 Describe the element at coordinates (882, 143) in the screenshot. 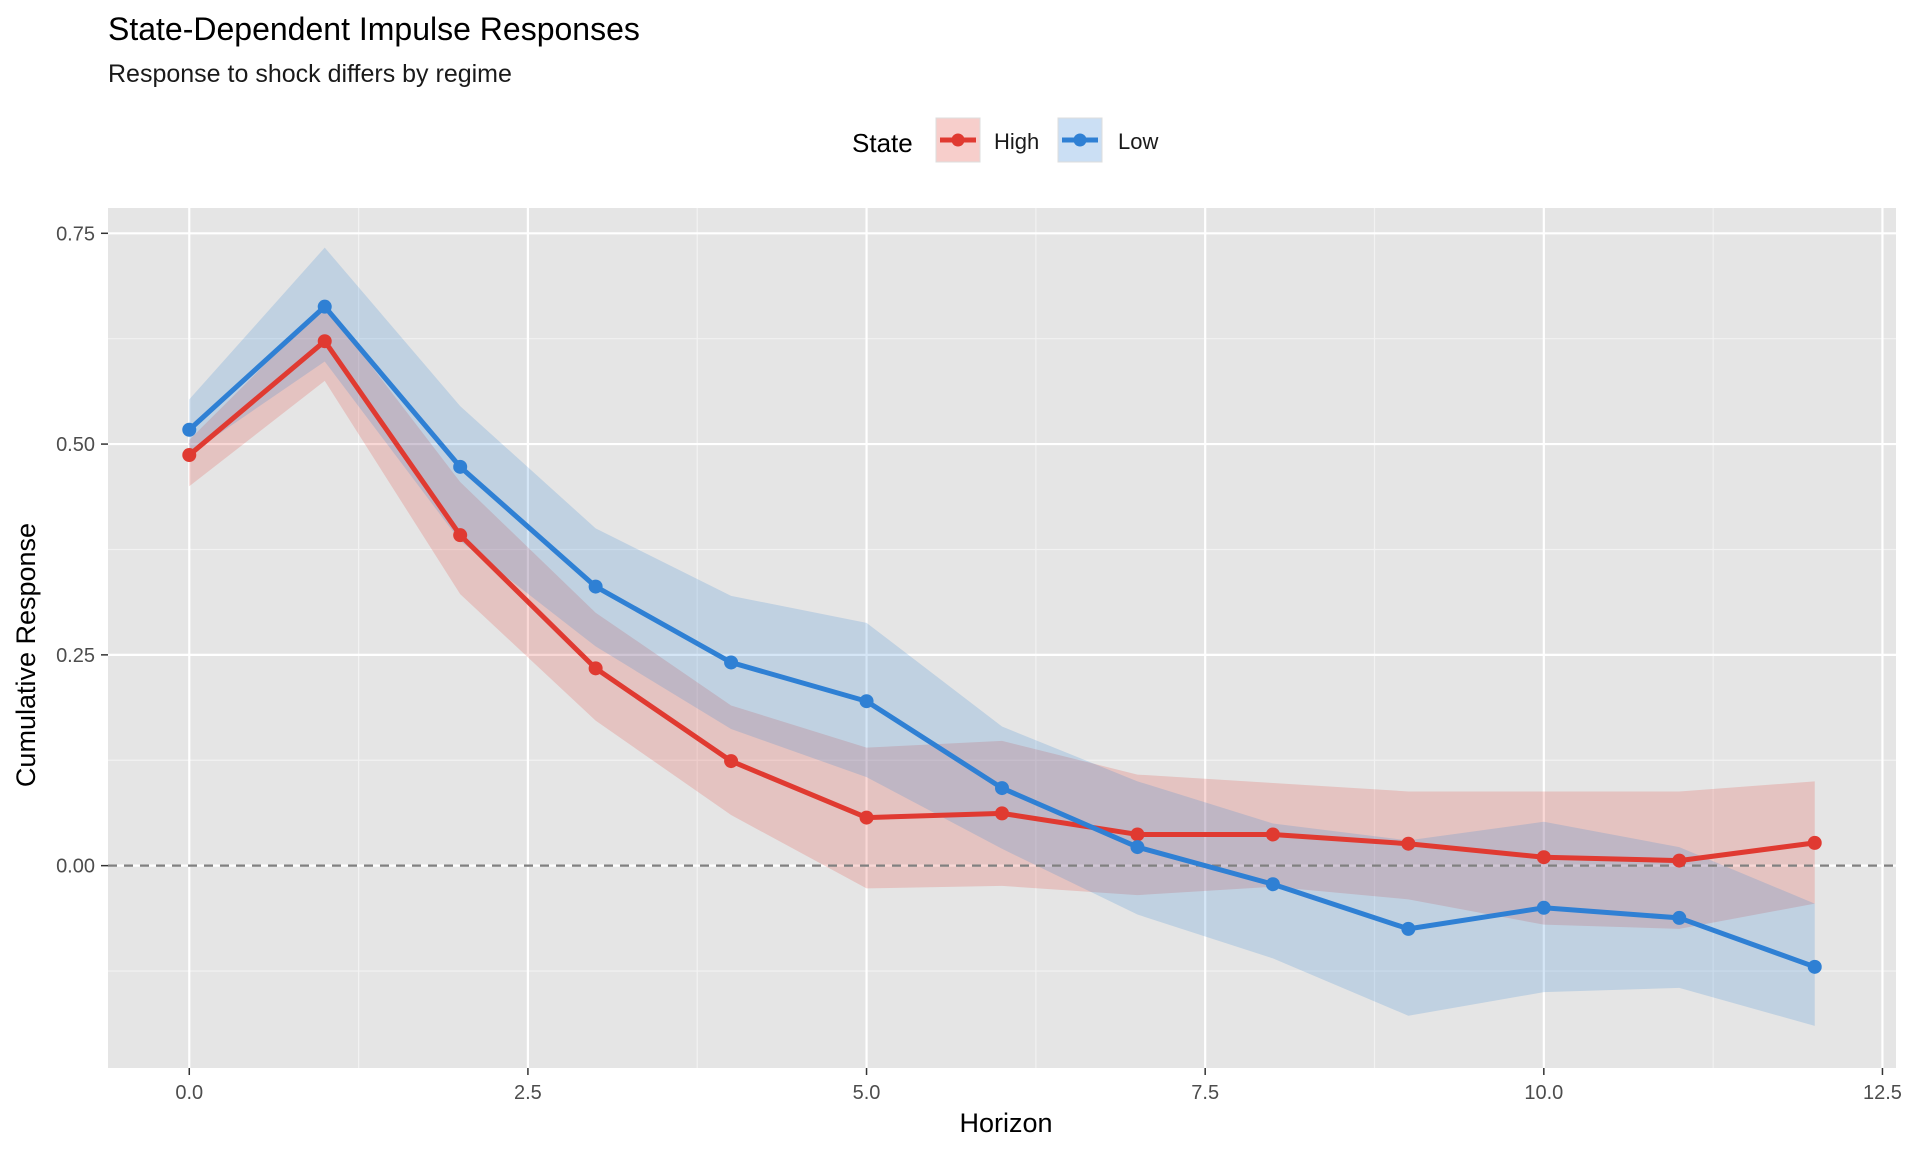

I see `legend-title: State` at that location.